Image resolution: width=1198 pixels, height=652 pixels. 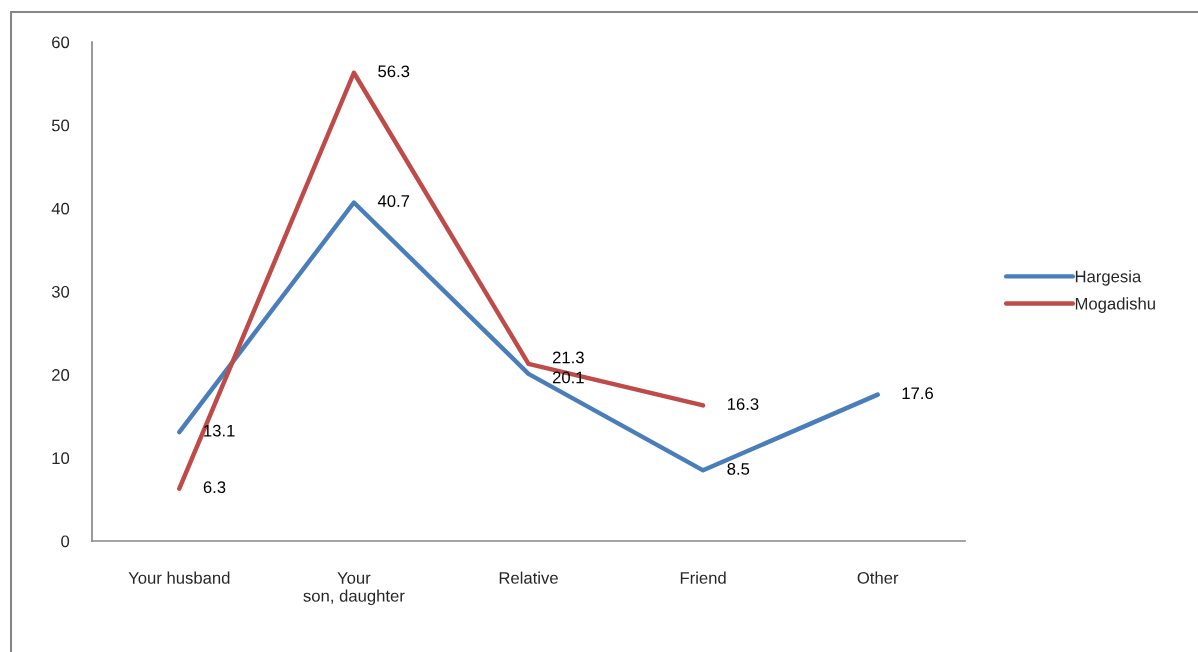 I want to click on data-label: 16.3, so click(x=743, y=404).